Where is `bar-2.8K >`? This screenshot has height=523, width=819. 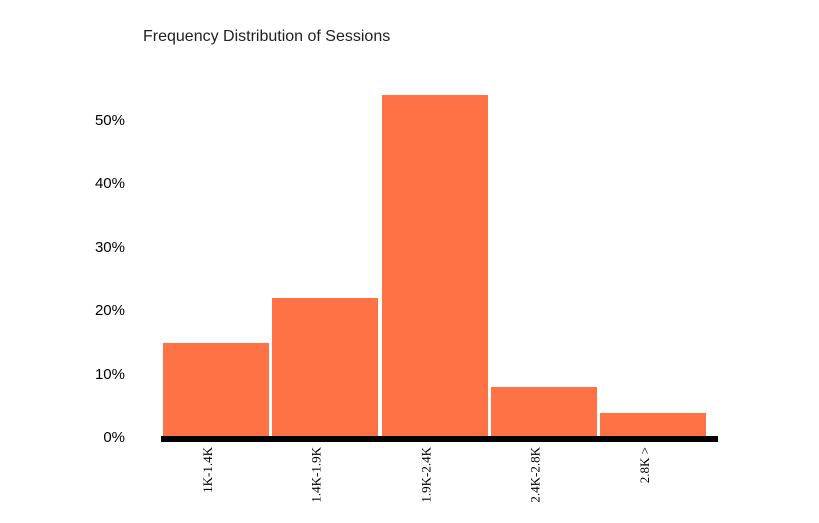 bar-2.8K > is located at coordinates (653, 425).